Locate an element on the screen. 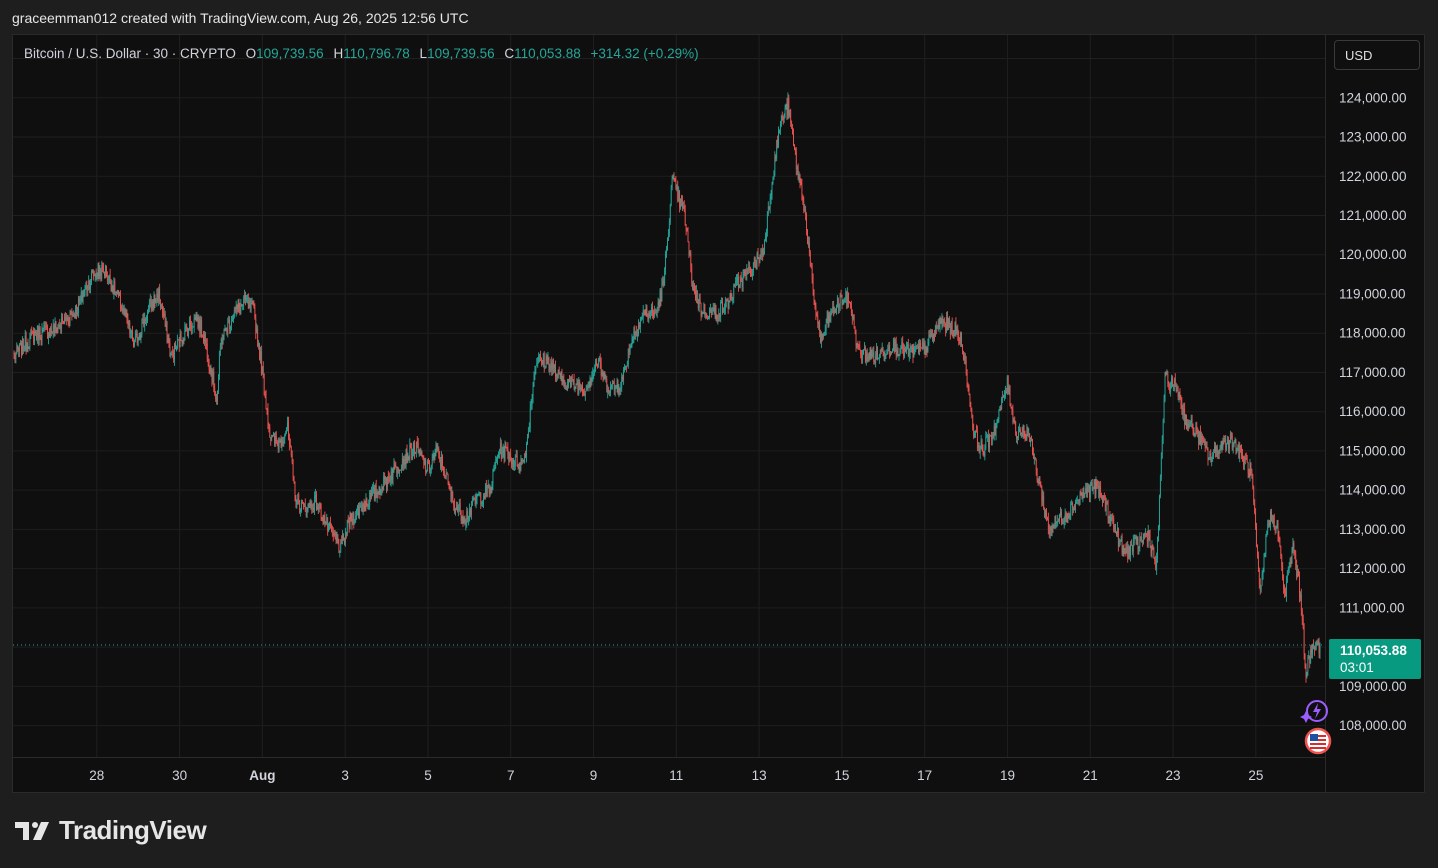  time-tick-label: 15 is located at coordinates (841, 775).